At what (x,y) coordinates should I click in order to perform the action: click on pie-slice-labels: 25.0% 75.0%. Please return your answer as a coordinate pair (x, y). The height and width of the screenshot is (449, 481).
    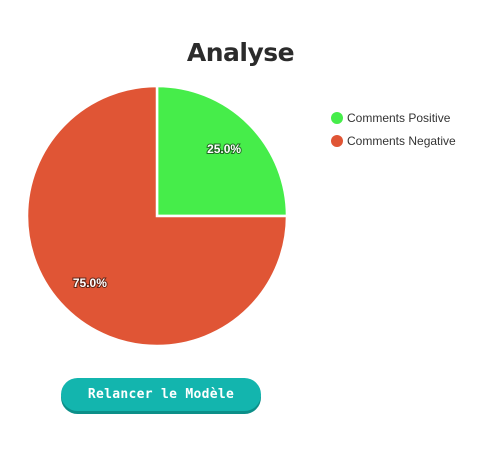
    Looking at the image, I should click on (157, 216).